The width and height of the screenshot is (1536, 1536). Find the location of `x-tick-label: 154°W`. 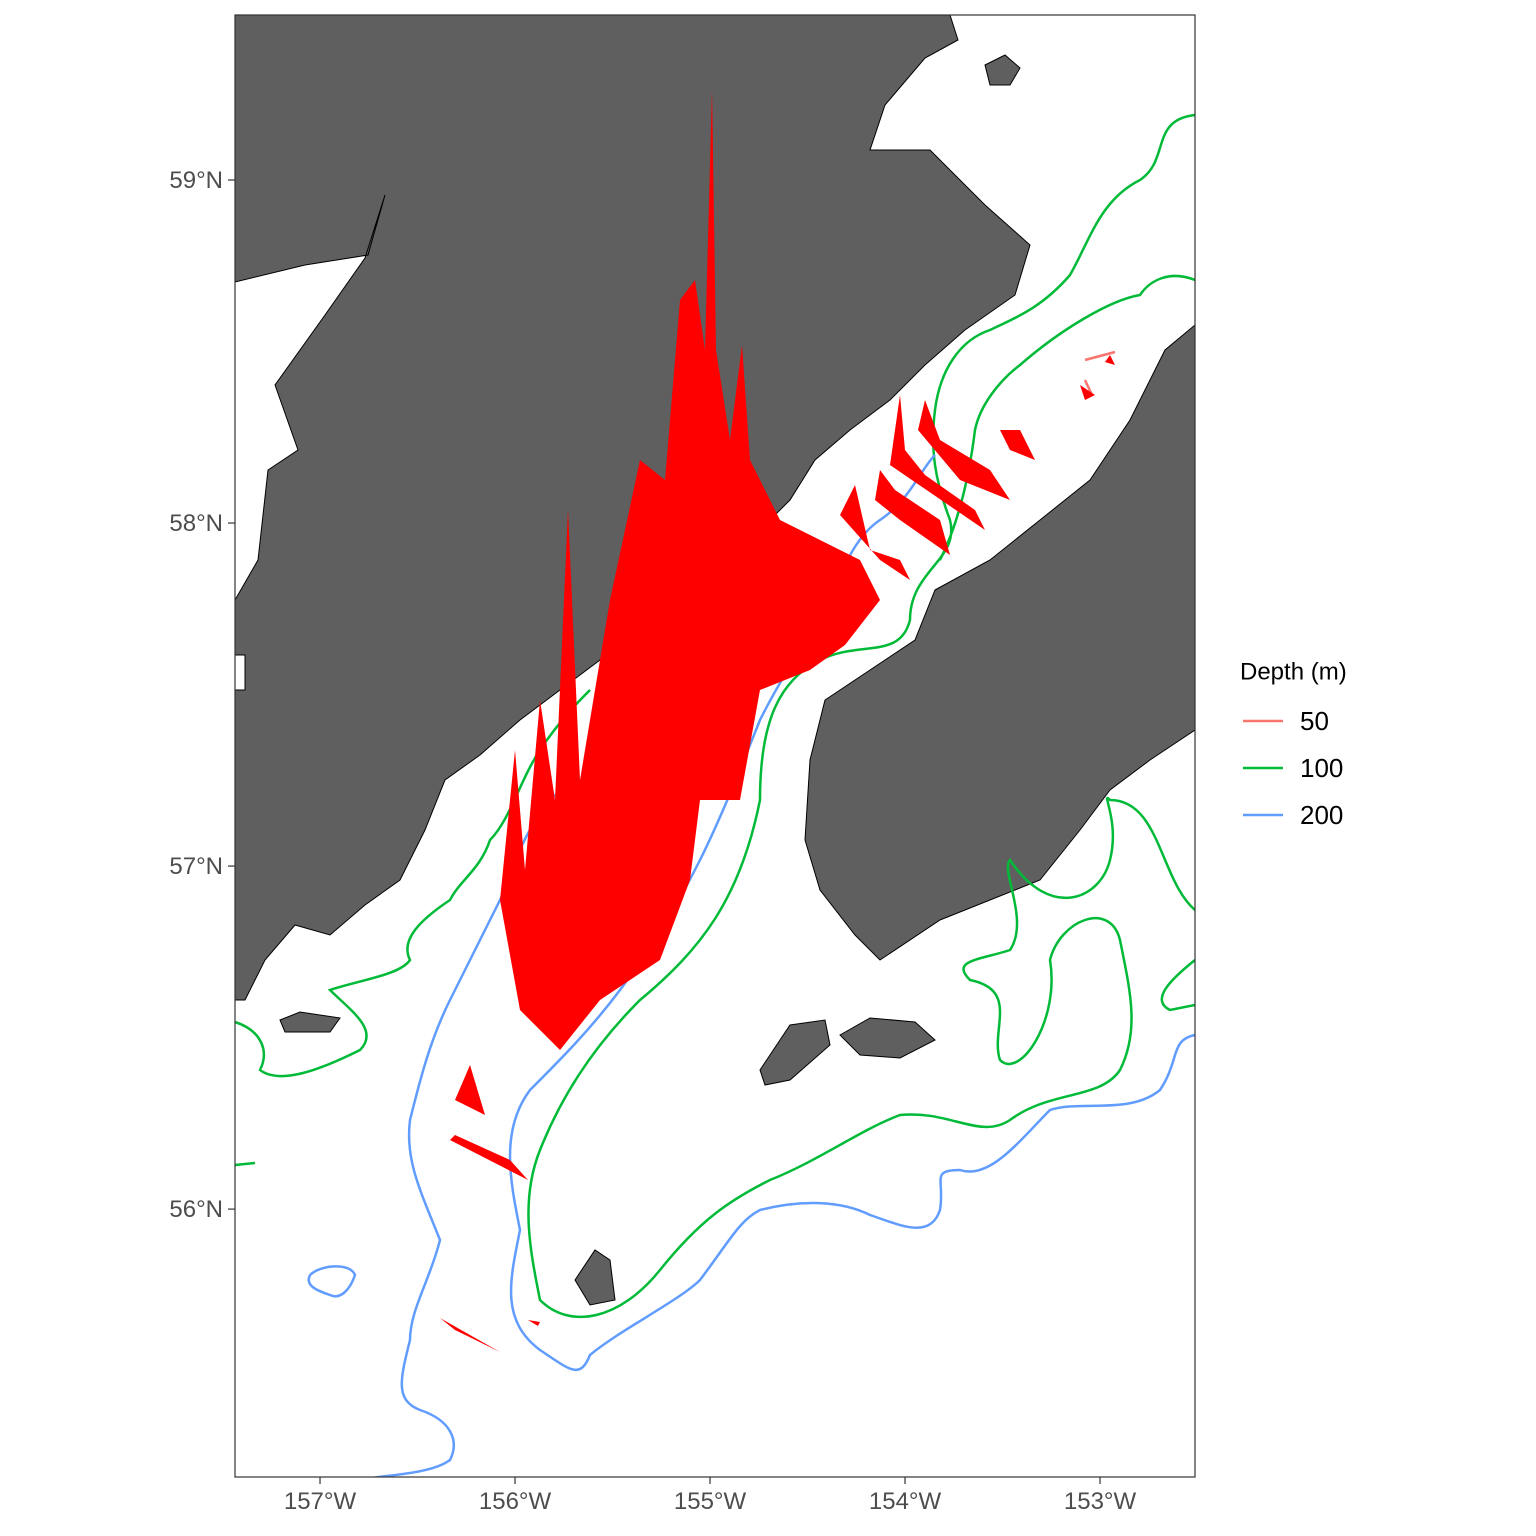

x-tick-label: 154°W is located at coordinates (905, 1501).